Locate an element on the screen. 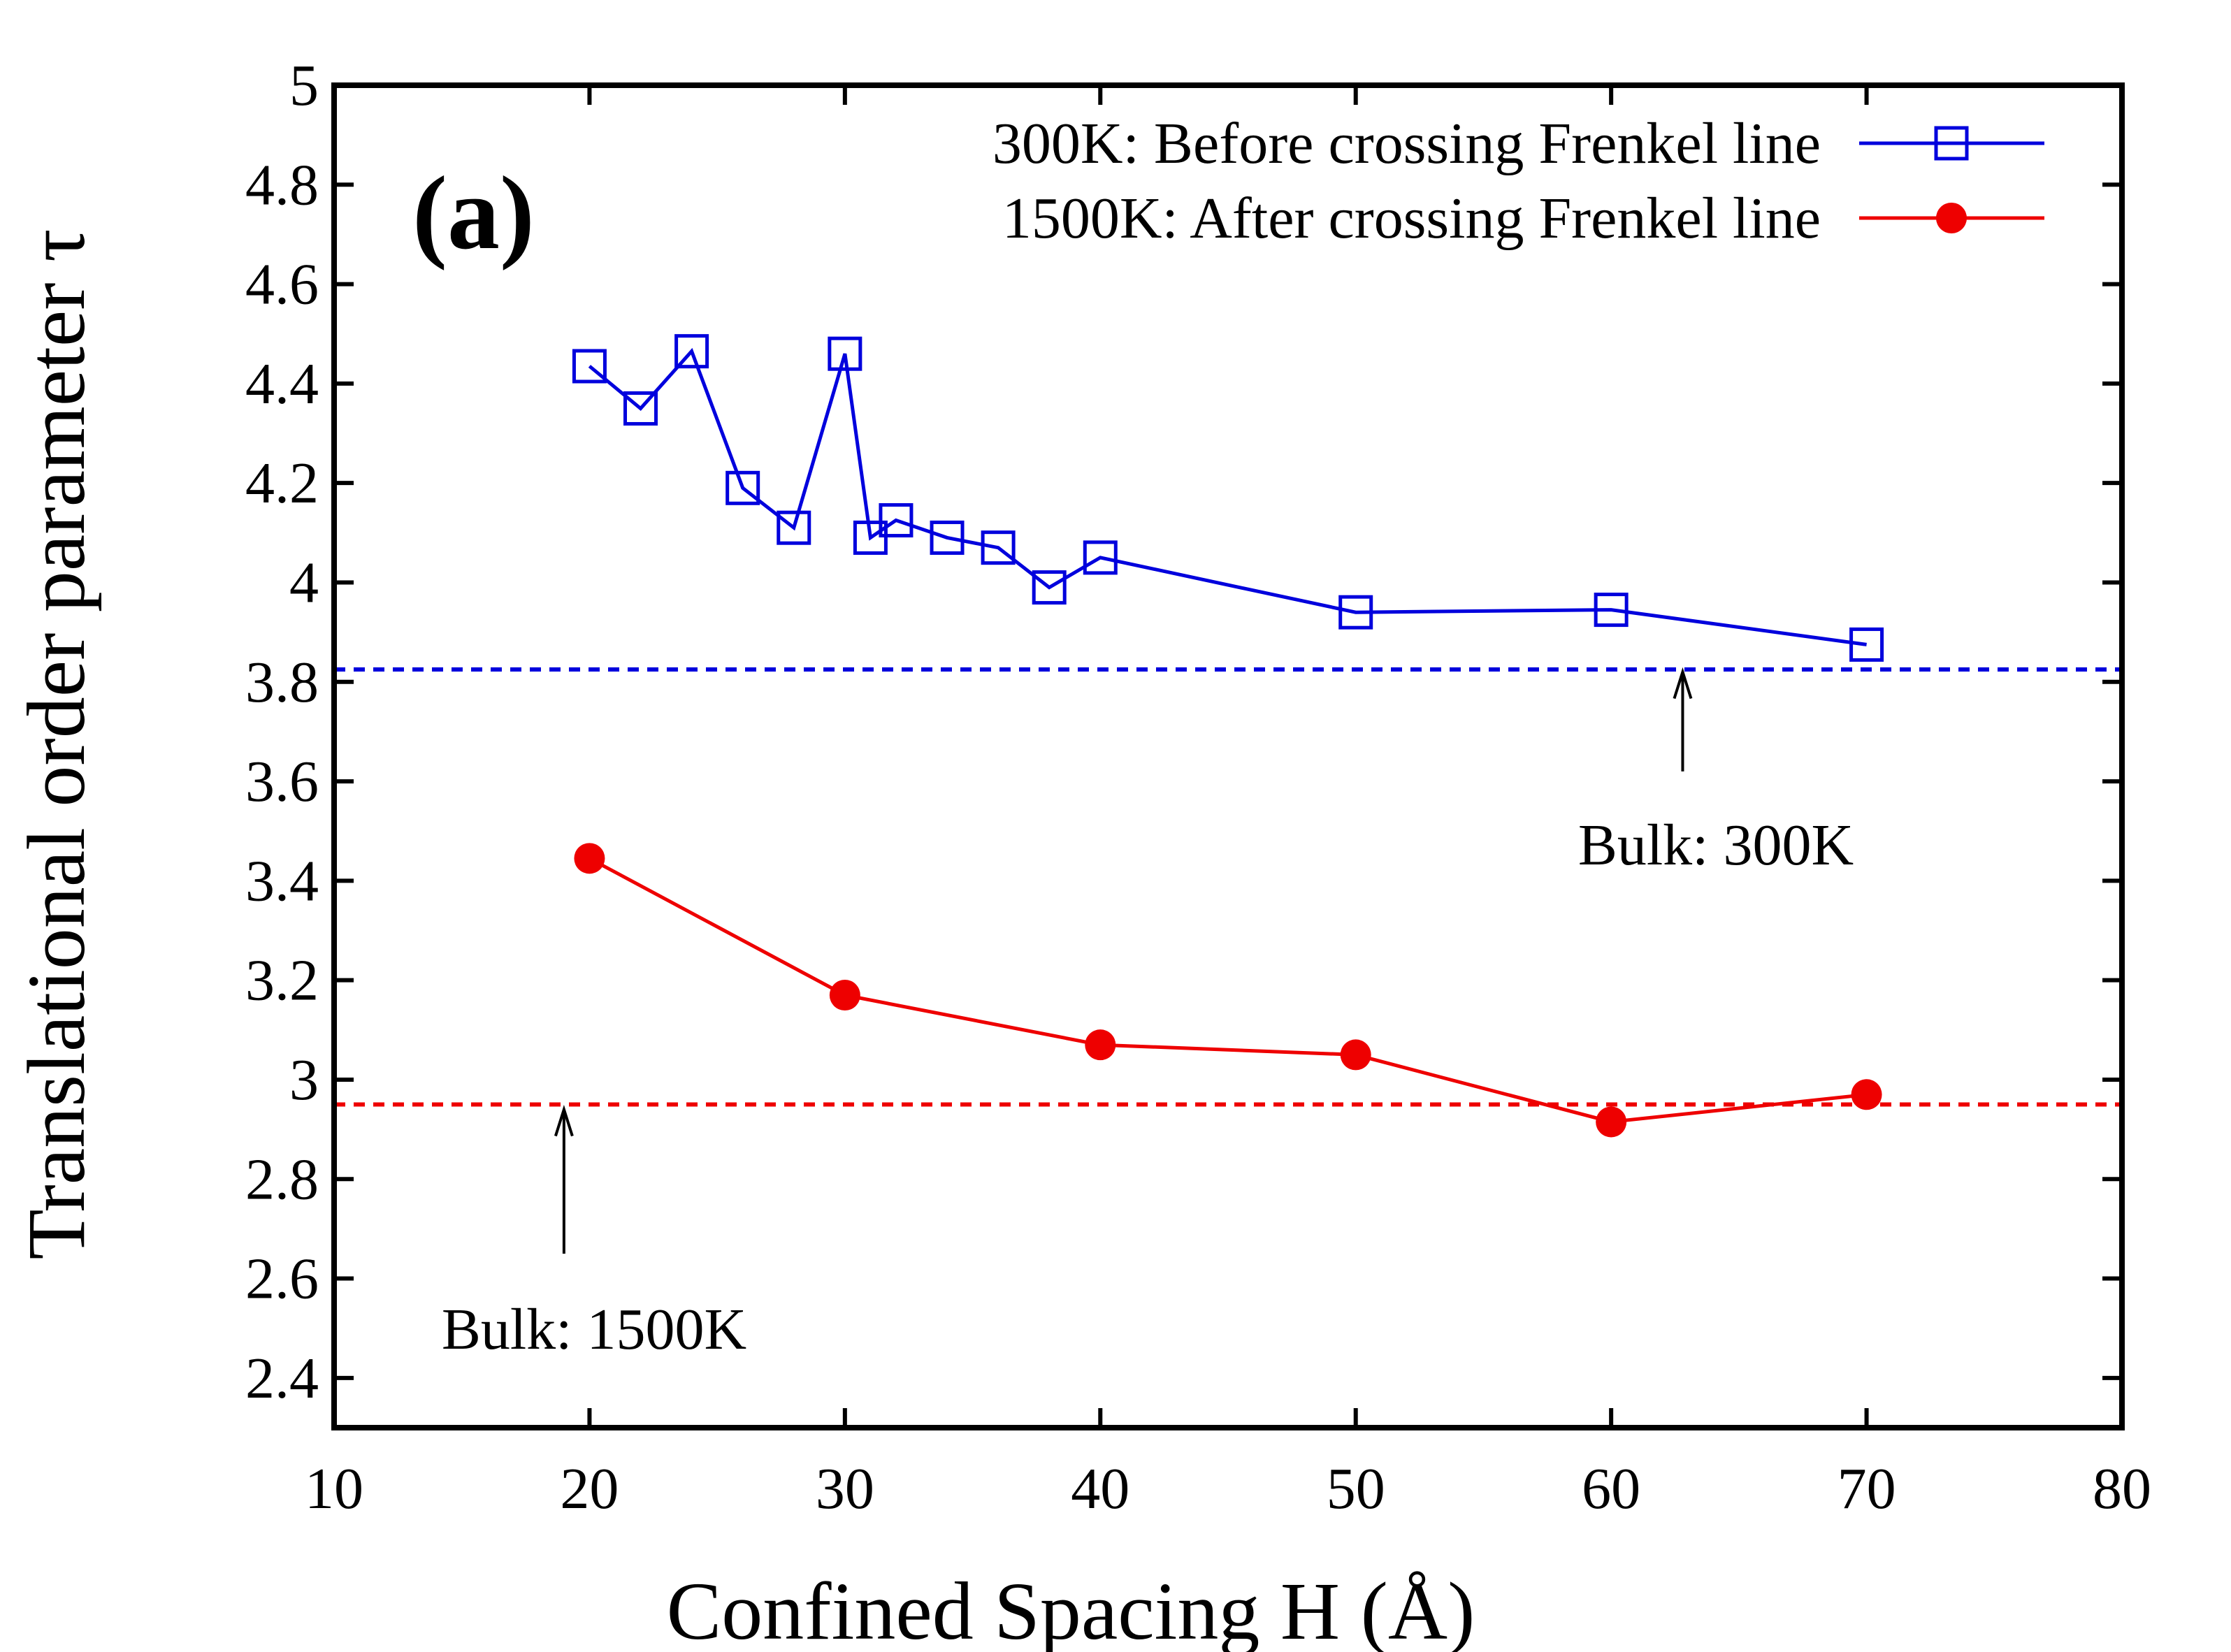 Image resolution: width=2231 pixels, height=1652 pixels. y-tick-label-12: 4.6 is located at coordinates (282, 284).